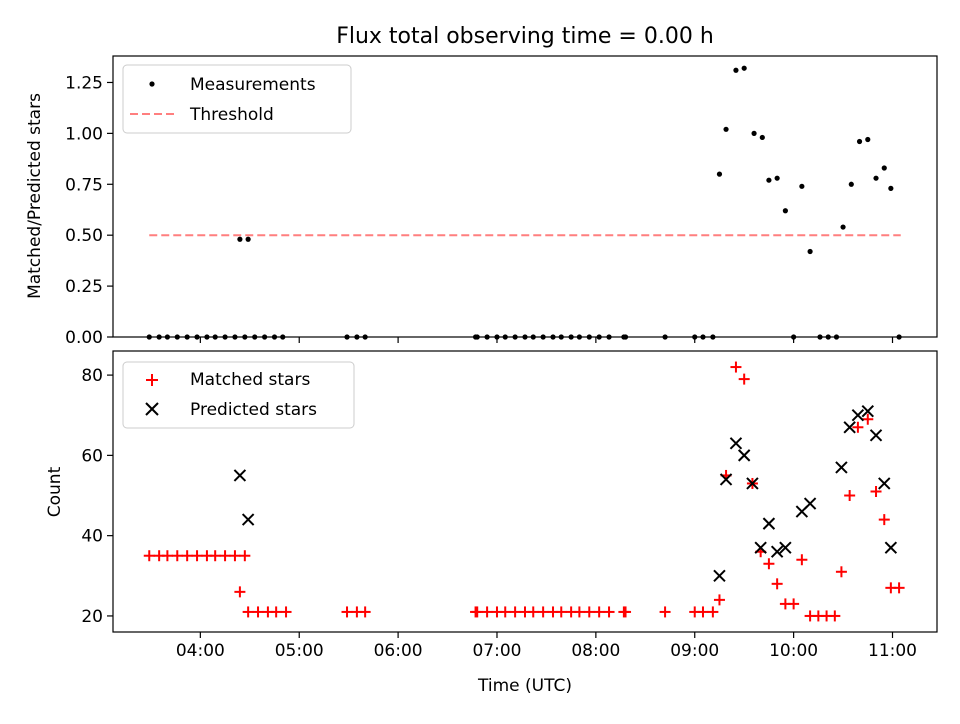  Describe the element at coordinates (92, 376) in the screenshot. I see `y-tick-label: 80` at that location.